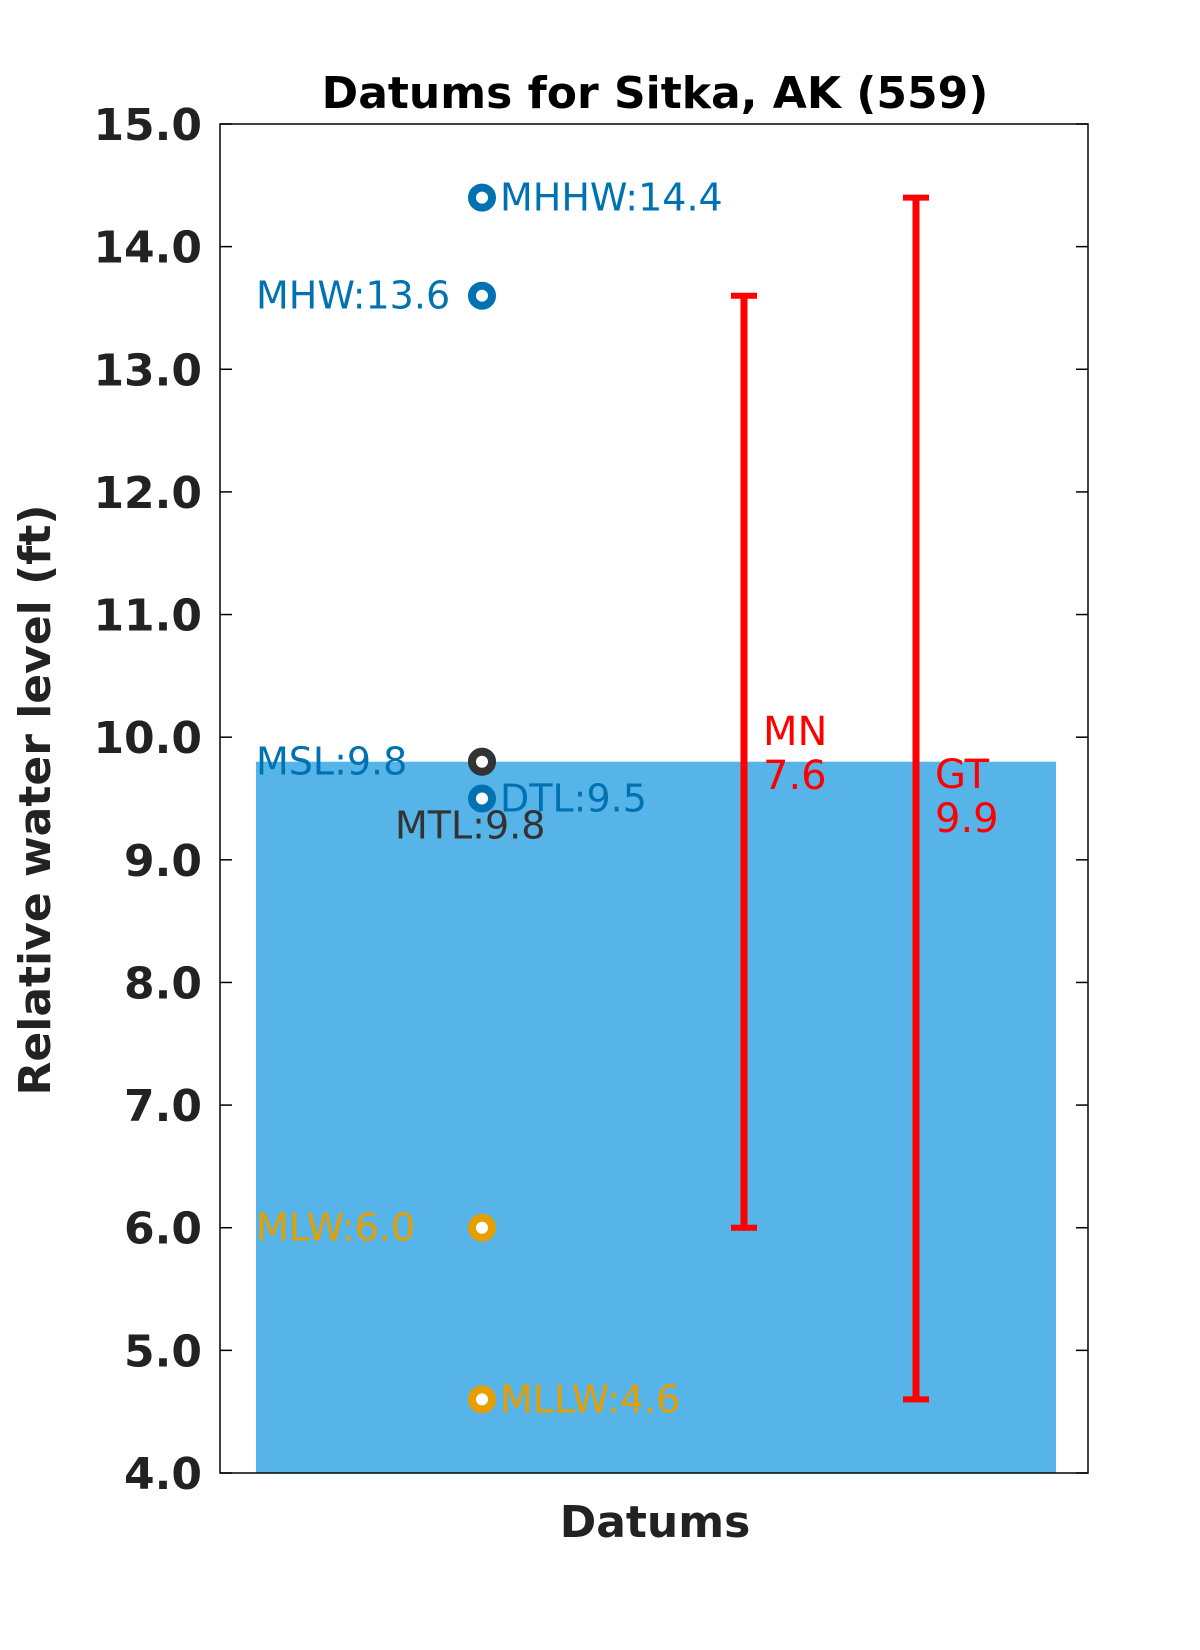  I want to click on datum-label-mtl: MTL:9.8, so click(470, 826).